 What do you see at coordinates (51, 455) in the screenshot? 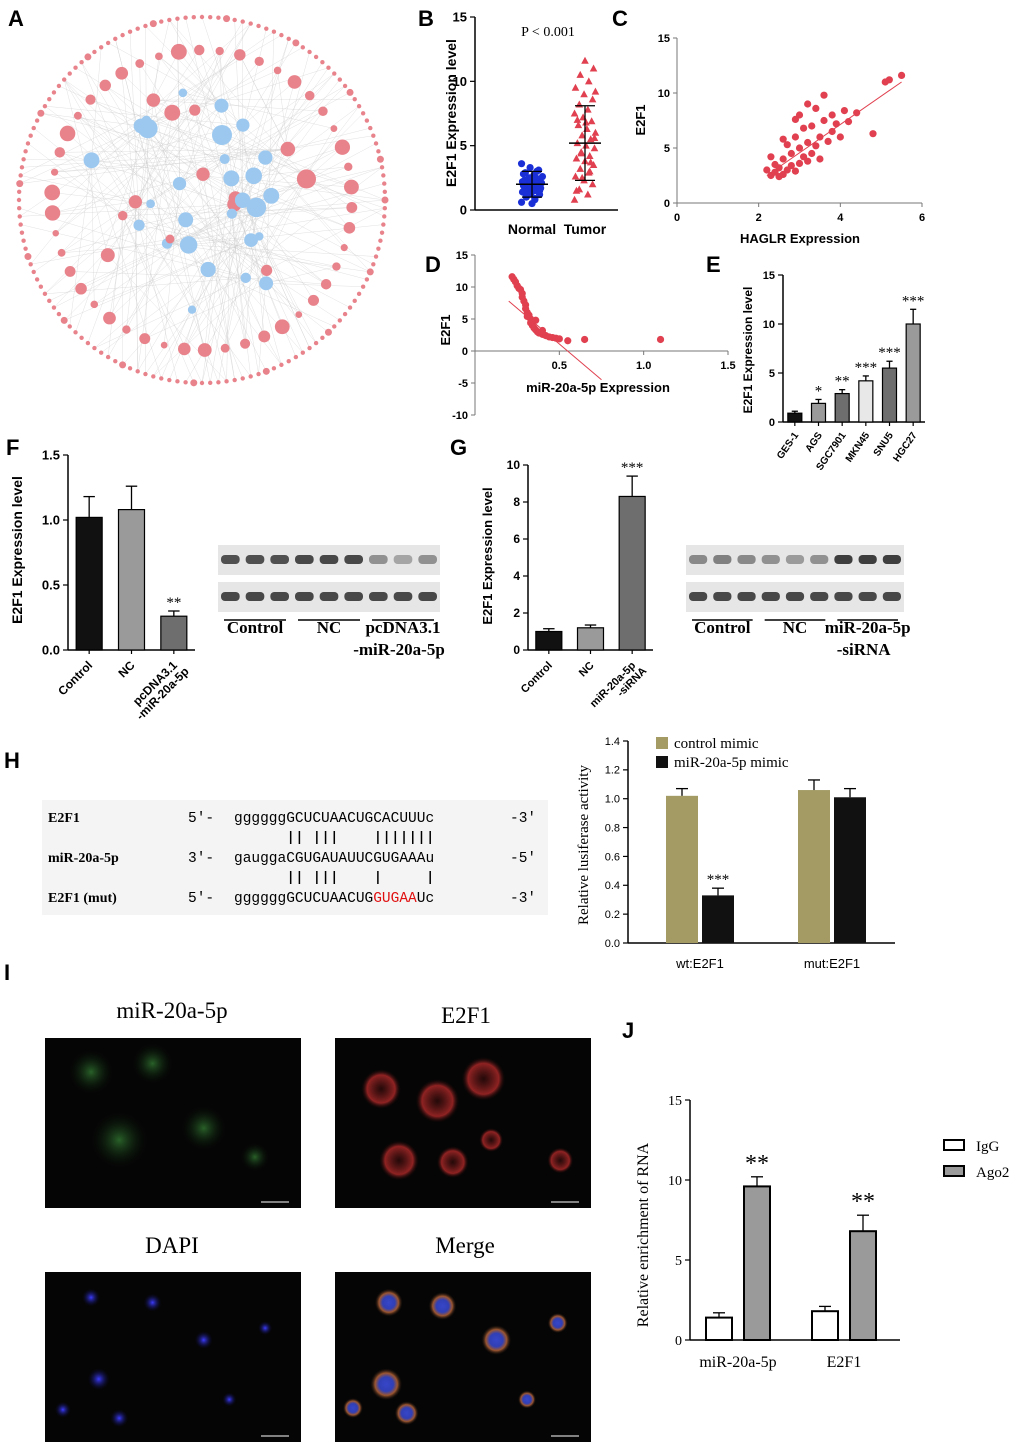
I see `y-tick-label: 1.5` at bounding box center [51, 455].